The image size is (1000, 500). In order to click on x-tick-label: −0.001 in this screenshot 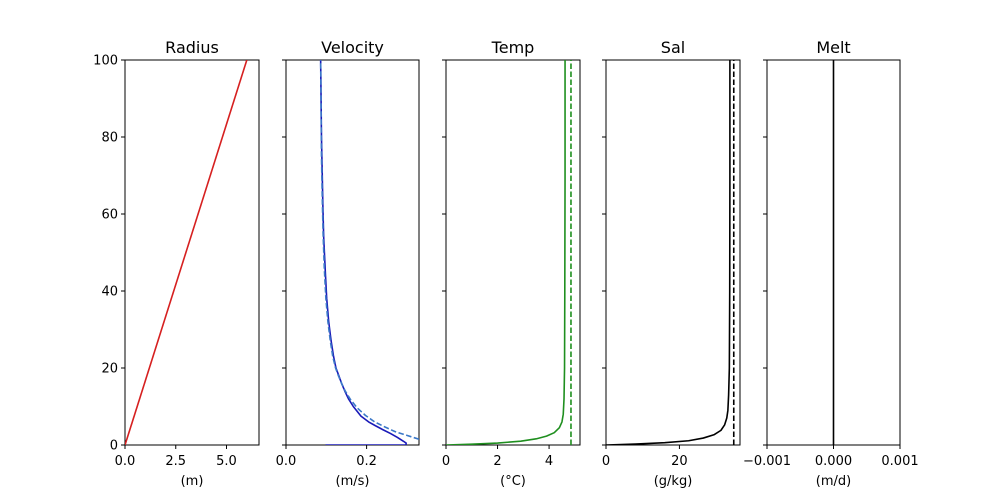, I will do `click(767, 461)`.